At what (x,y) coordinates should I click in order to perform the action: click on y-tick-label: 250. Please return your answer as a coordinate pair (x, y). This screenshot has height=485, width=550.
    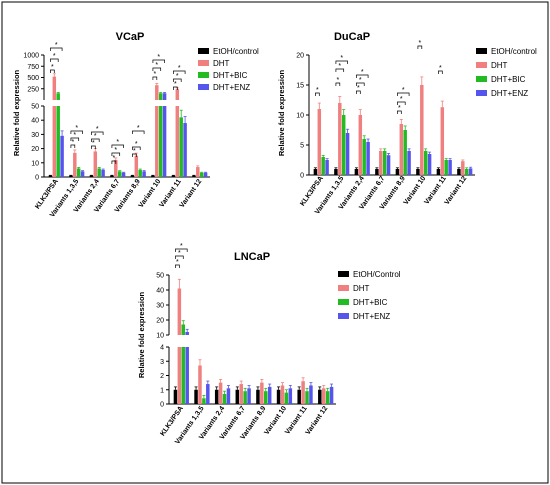
    Looking at the image, I should click on (33, 89).